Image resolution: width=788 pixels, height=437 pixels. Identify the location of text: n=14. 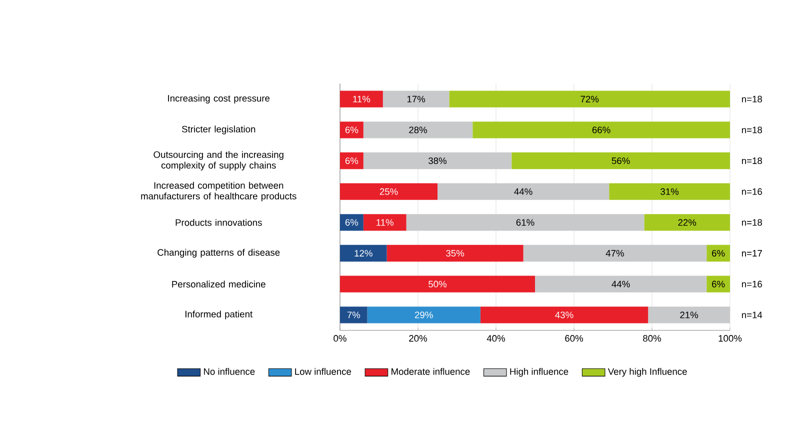
(752, 315).